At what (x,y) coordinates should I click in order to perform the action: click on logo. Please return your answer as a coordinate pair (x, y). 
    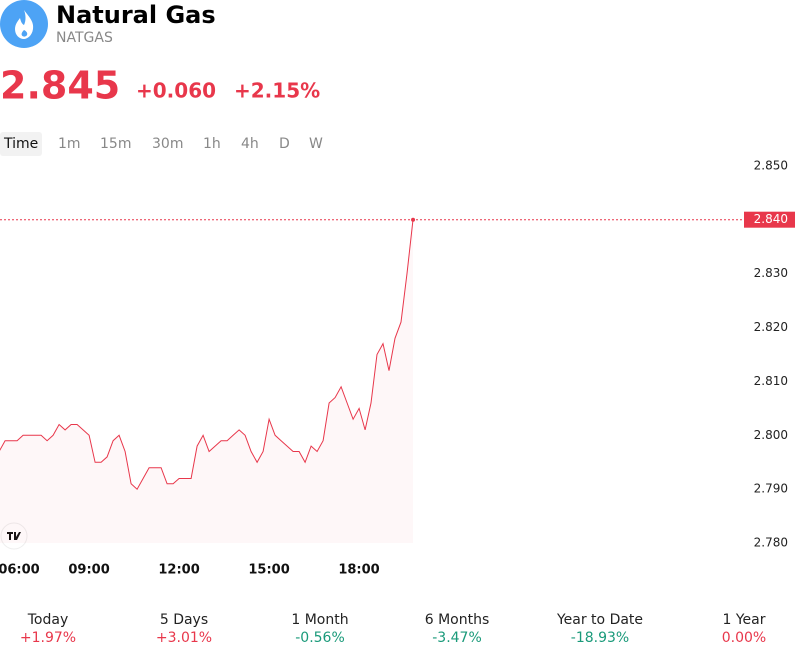
    Looking at the image, I should click on (24, 24).